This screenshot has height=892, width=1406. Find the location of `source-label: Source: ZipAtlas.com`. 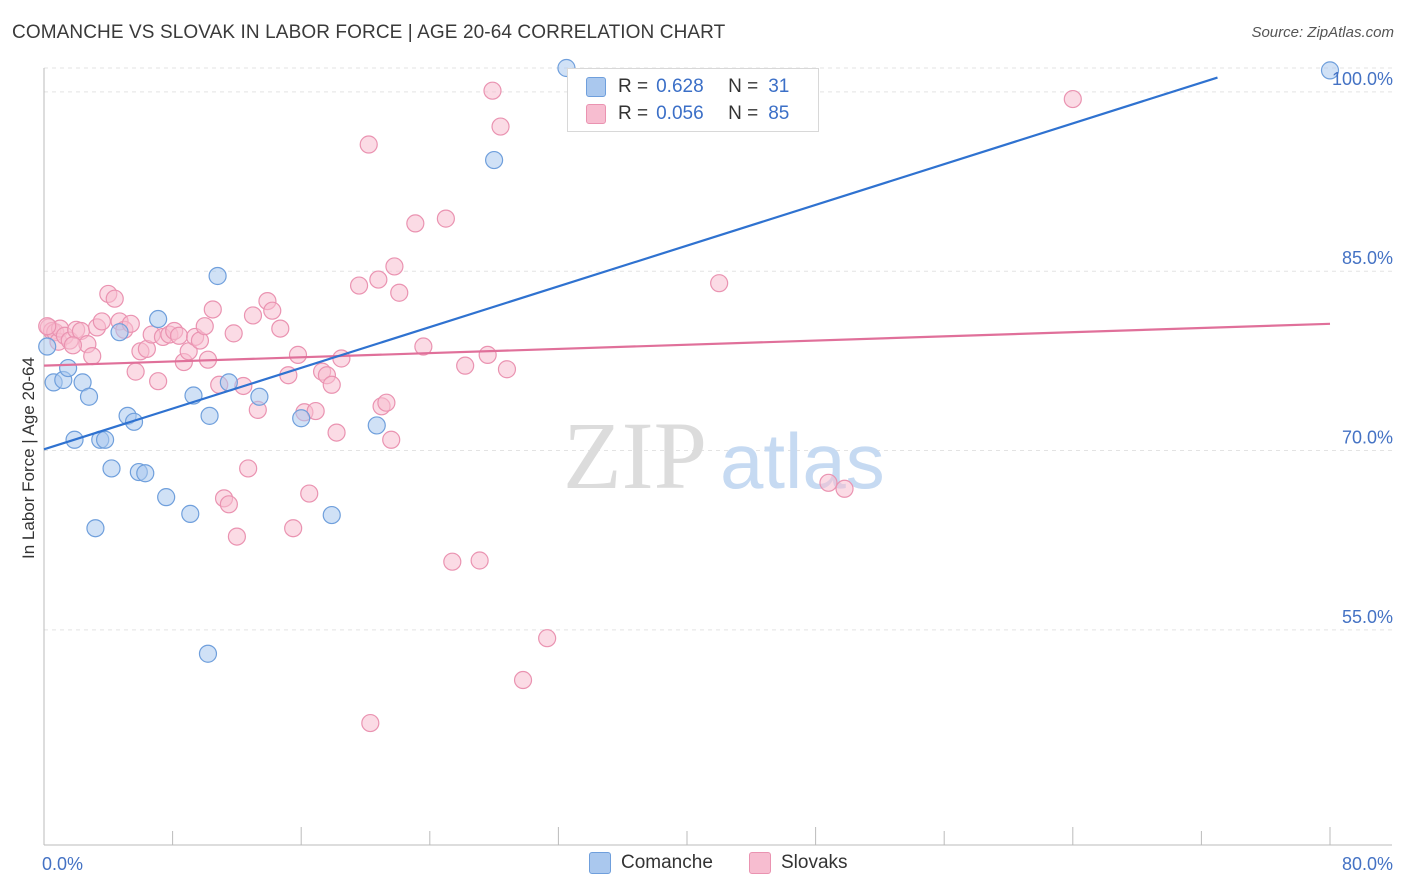

source-label: Source: ZipAtlas.com is located at coordinates (1322, 32).